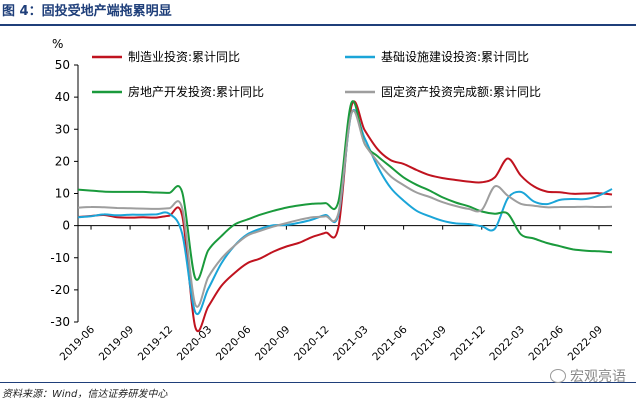 Image resolution: width=640 pixels, height=409 pixels. I want to click on x-tick-label: 2020-12, so click(312, 344).